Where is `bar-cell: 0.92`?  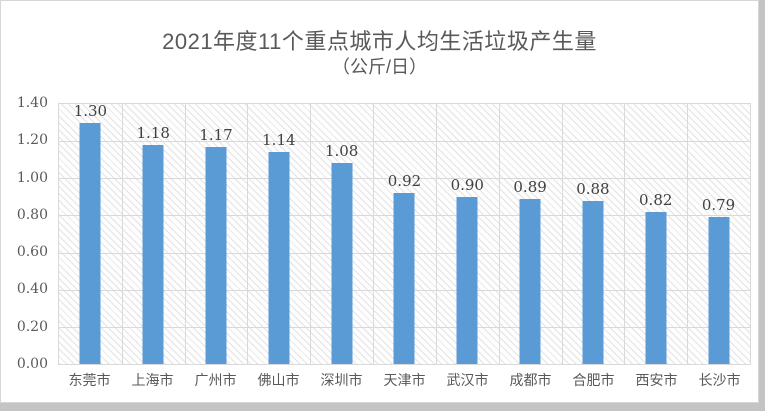
bar-cell: 0.92 is located at coordinates (404, 234).